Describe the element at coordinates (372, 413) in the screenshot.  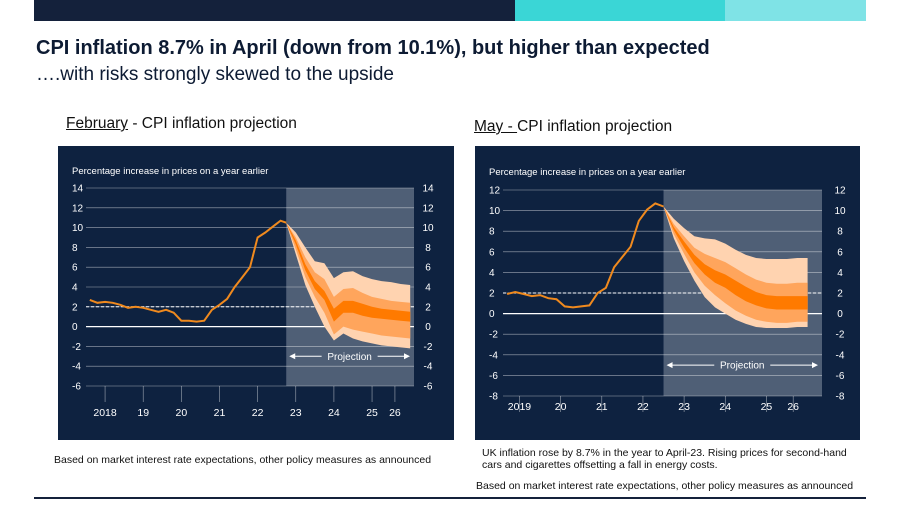
I see `feb-xtick-label: 25` at that location.